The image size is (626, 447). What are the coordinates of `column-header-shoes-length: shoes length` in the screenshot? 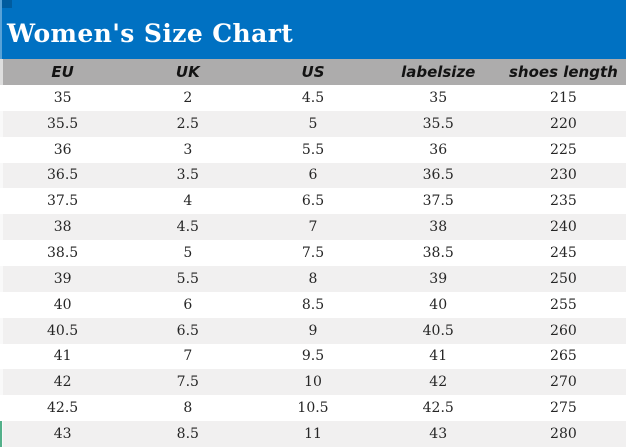 It's located at (563, 72).